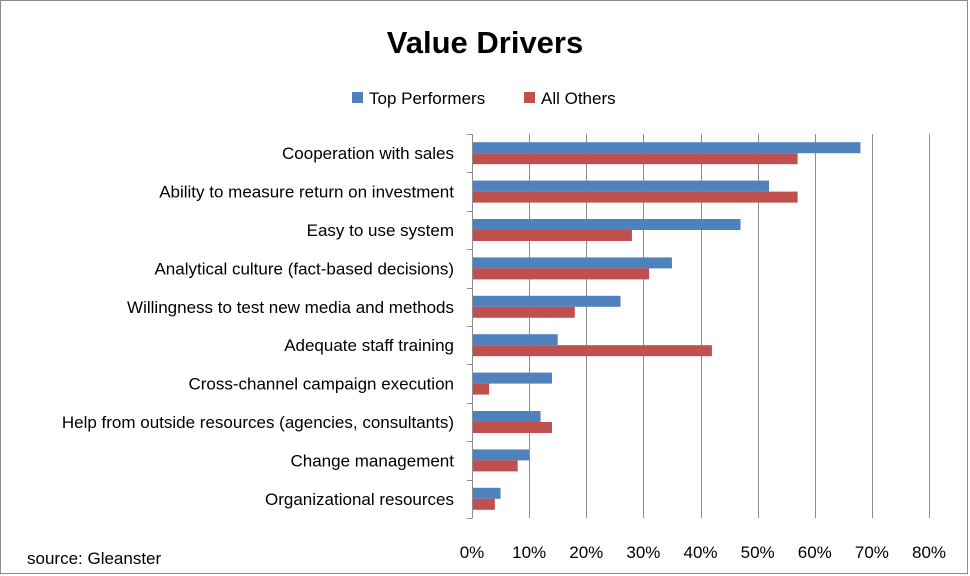 The width and height of the screenshot is (970, 576). What do you see at coordinates (321, 384) in the screenshot?
I see `category-label: Cross-channel campaign execution` at bounding box center [321, 384].